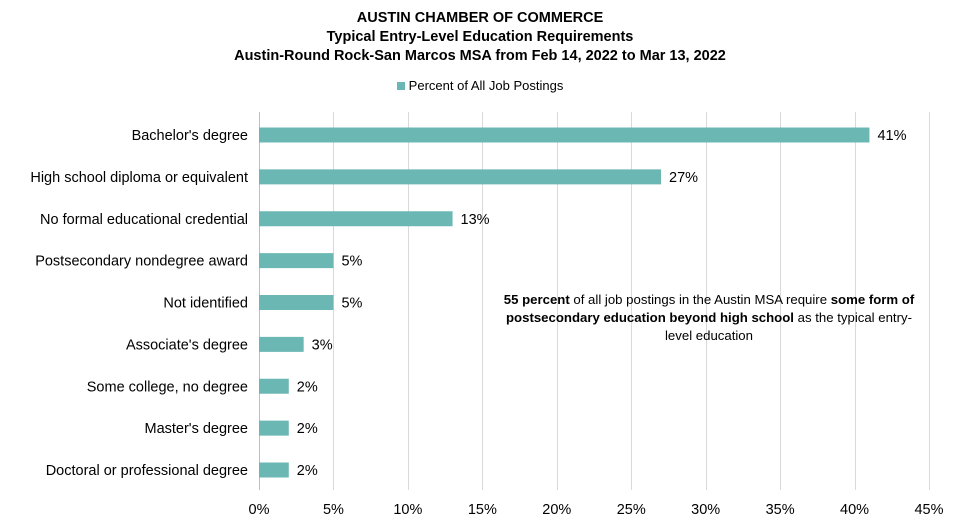  What do you see at coordinates (333, 510) in the screenshot?
I see `x-tick-label: 5%` at bounding box center [333, 510].